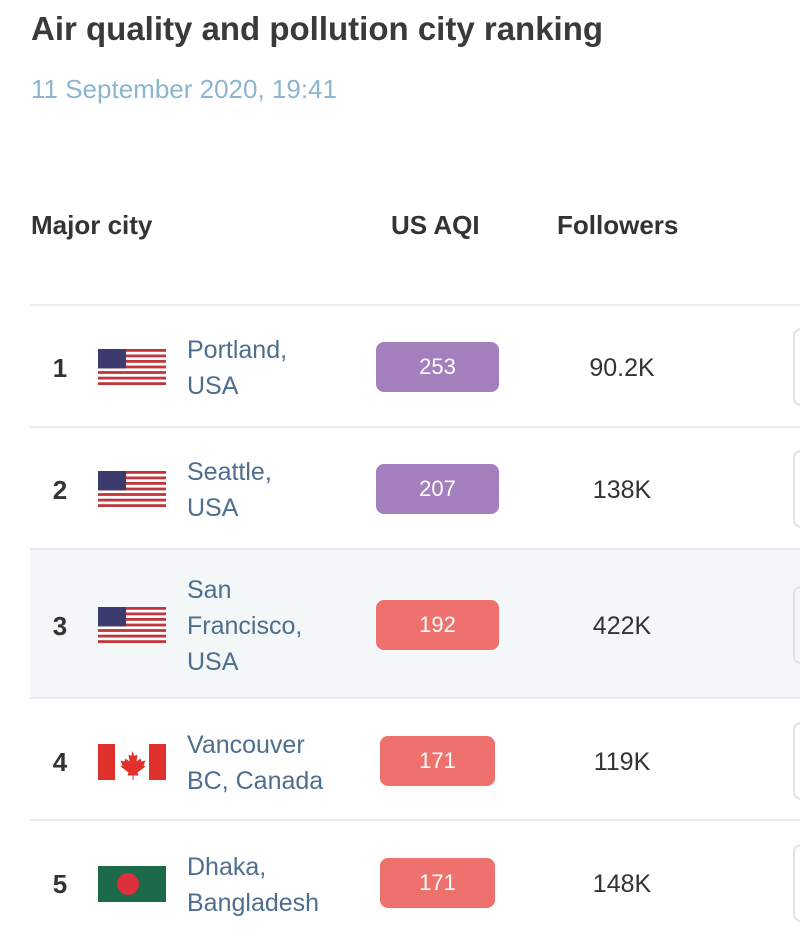  Describe the element at coordinates (622, 626) in the screenshot. I see `followers: 422K` at that location.